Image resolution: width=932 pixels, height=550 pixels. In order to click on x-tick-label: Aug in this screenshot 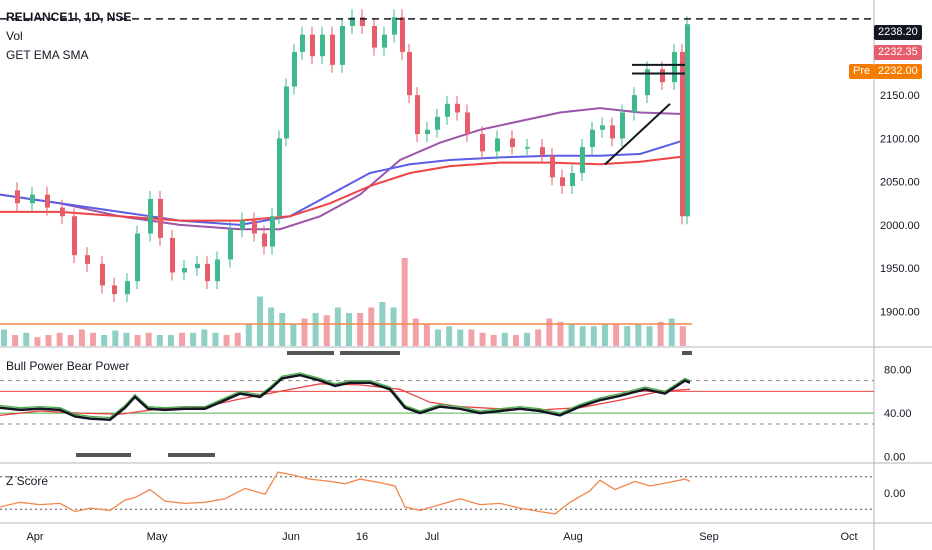, I will do `click(573, 537)`.